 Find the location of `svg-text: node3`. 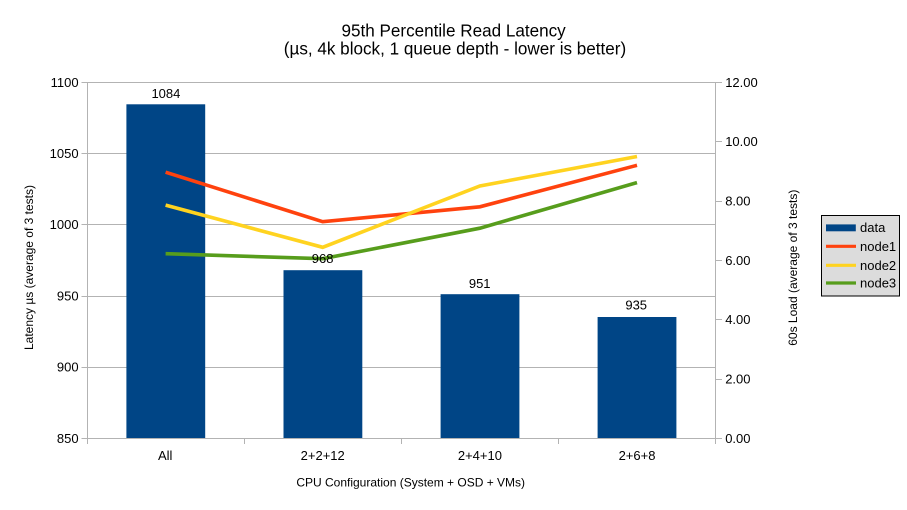

svg-text: node3 is located at coordinates (878, 283).